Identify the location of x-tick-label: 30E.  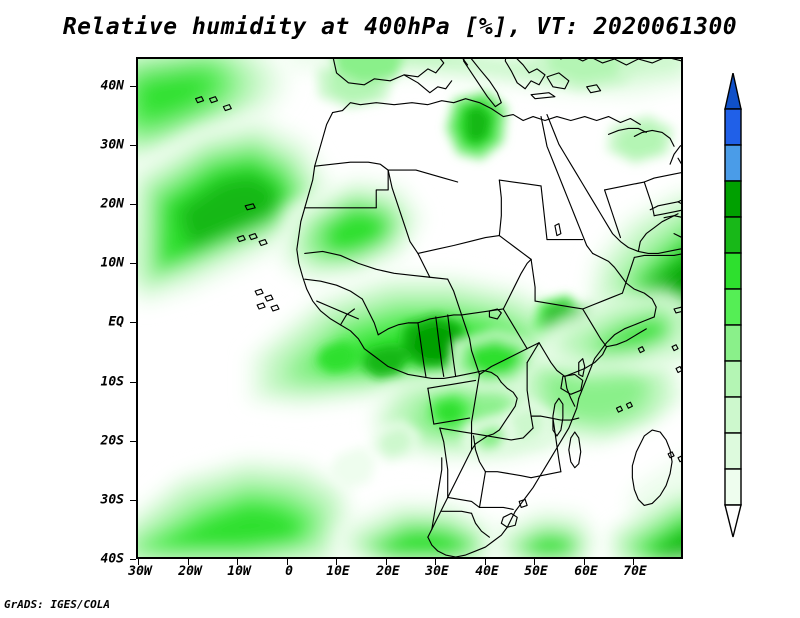
(437, 571).